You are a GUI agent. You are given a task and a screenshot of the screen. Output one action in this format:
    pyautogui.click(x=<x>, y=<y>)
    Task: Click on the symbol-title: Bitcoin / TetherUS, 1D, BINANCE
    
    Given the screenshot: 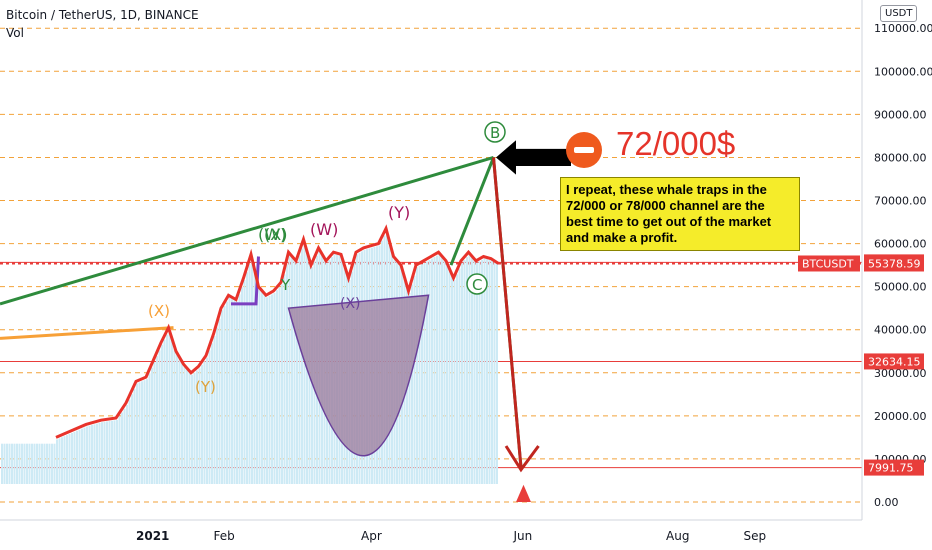 What is the action you would take?
    pyautogui.click(x=102, y=15)
    